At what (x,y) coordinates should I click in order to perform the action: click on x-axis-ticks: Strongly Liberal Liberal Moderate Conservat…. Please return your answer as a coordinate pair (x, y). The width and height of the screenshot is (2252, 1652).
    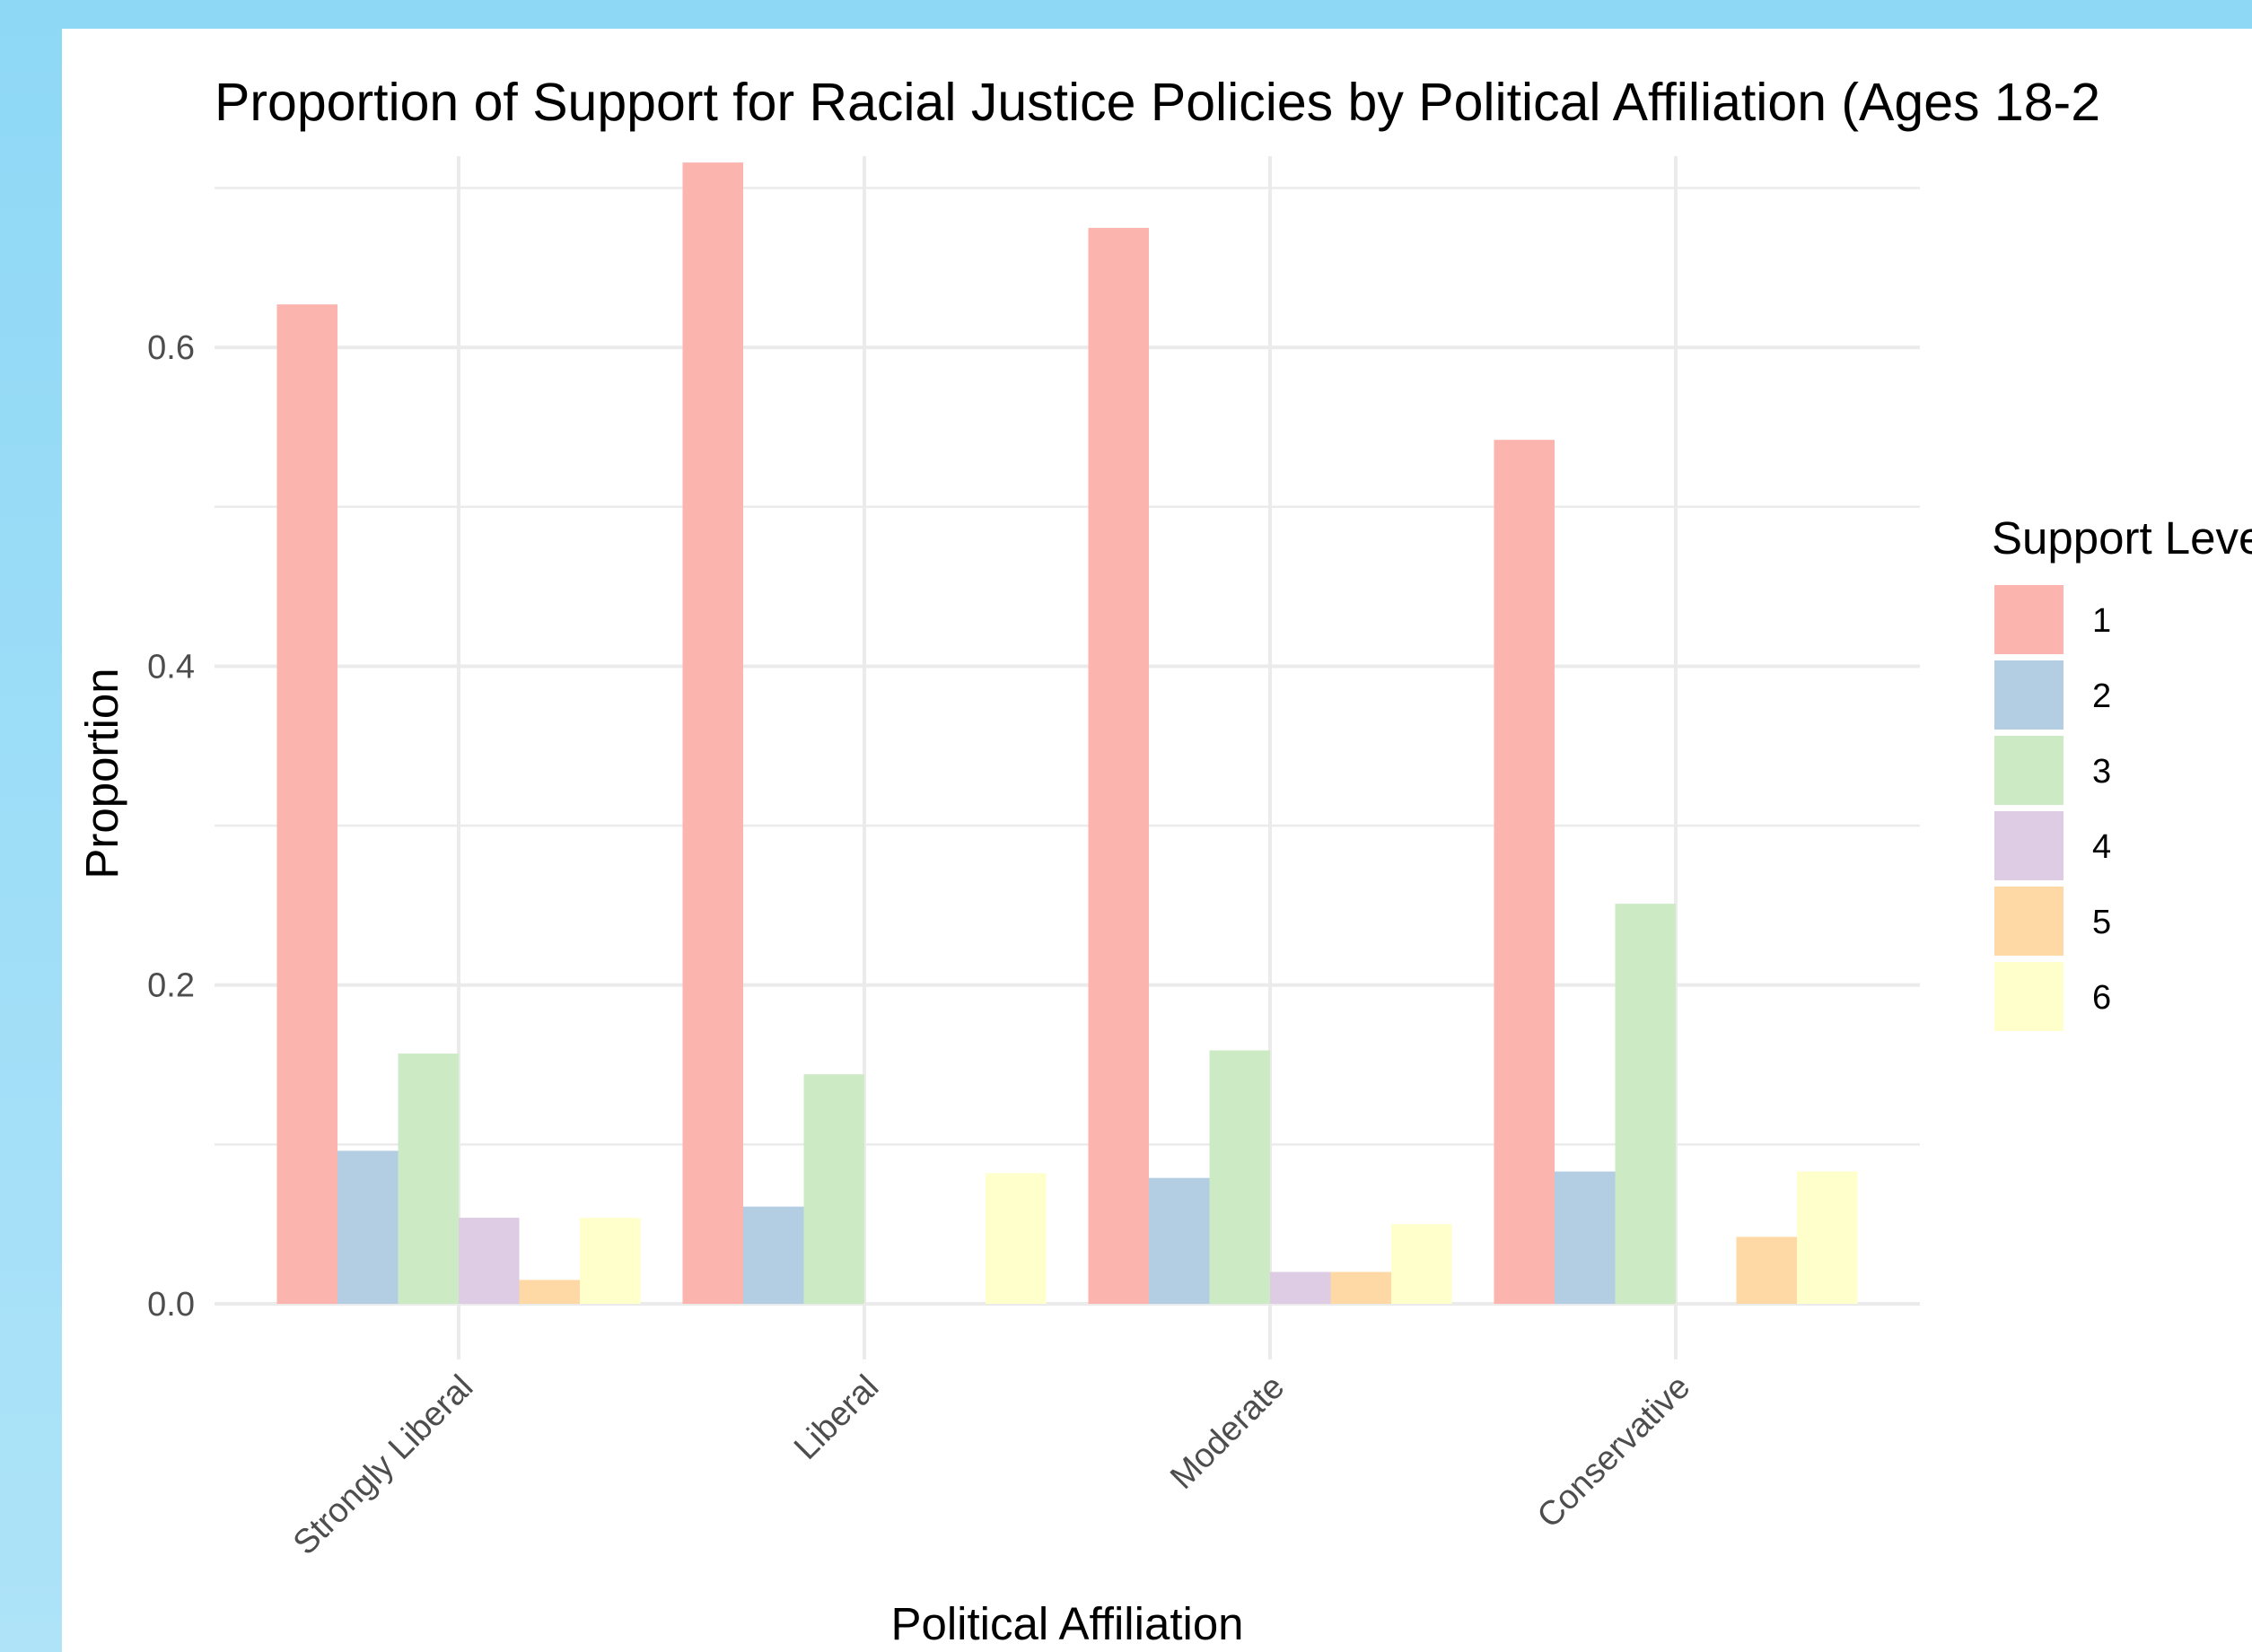
    Looking at the image, I should click on (991, 1465).